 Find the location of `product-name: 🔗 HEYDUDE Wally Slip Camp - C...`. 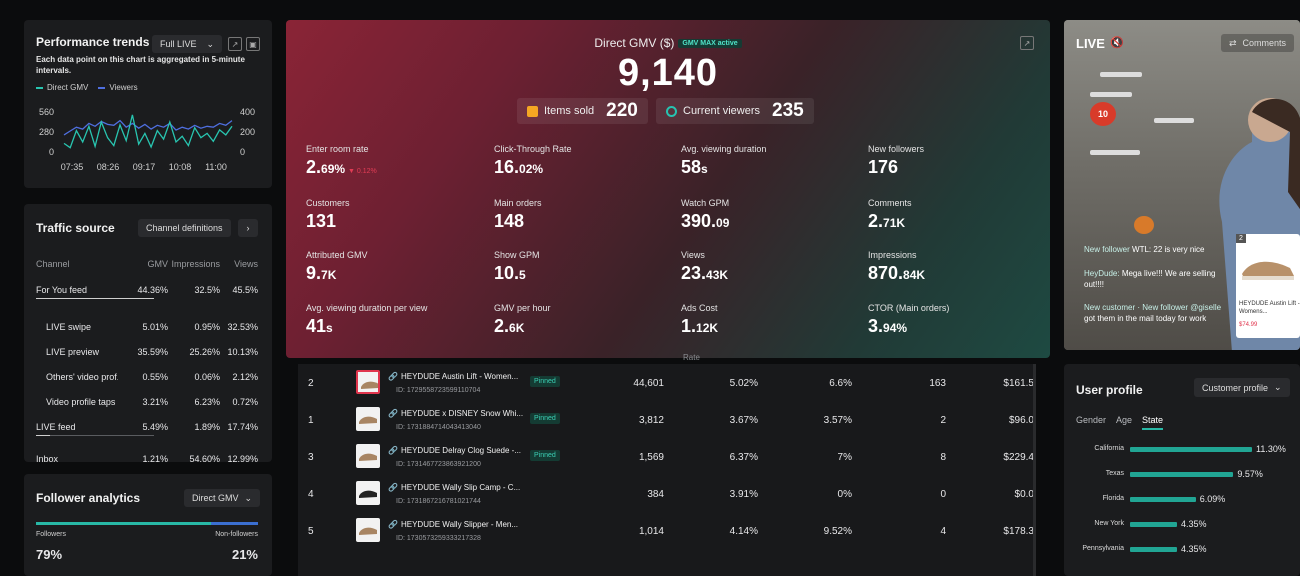

product-name: 🔗 HEYDUDE Wally Slip Camp - C... is located at coordinates (454, 487).